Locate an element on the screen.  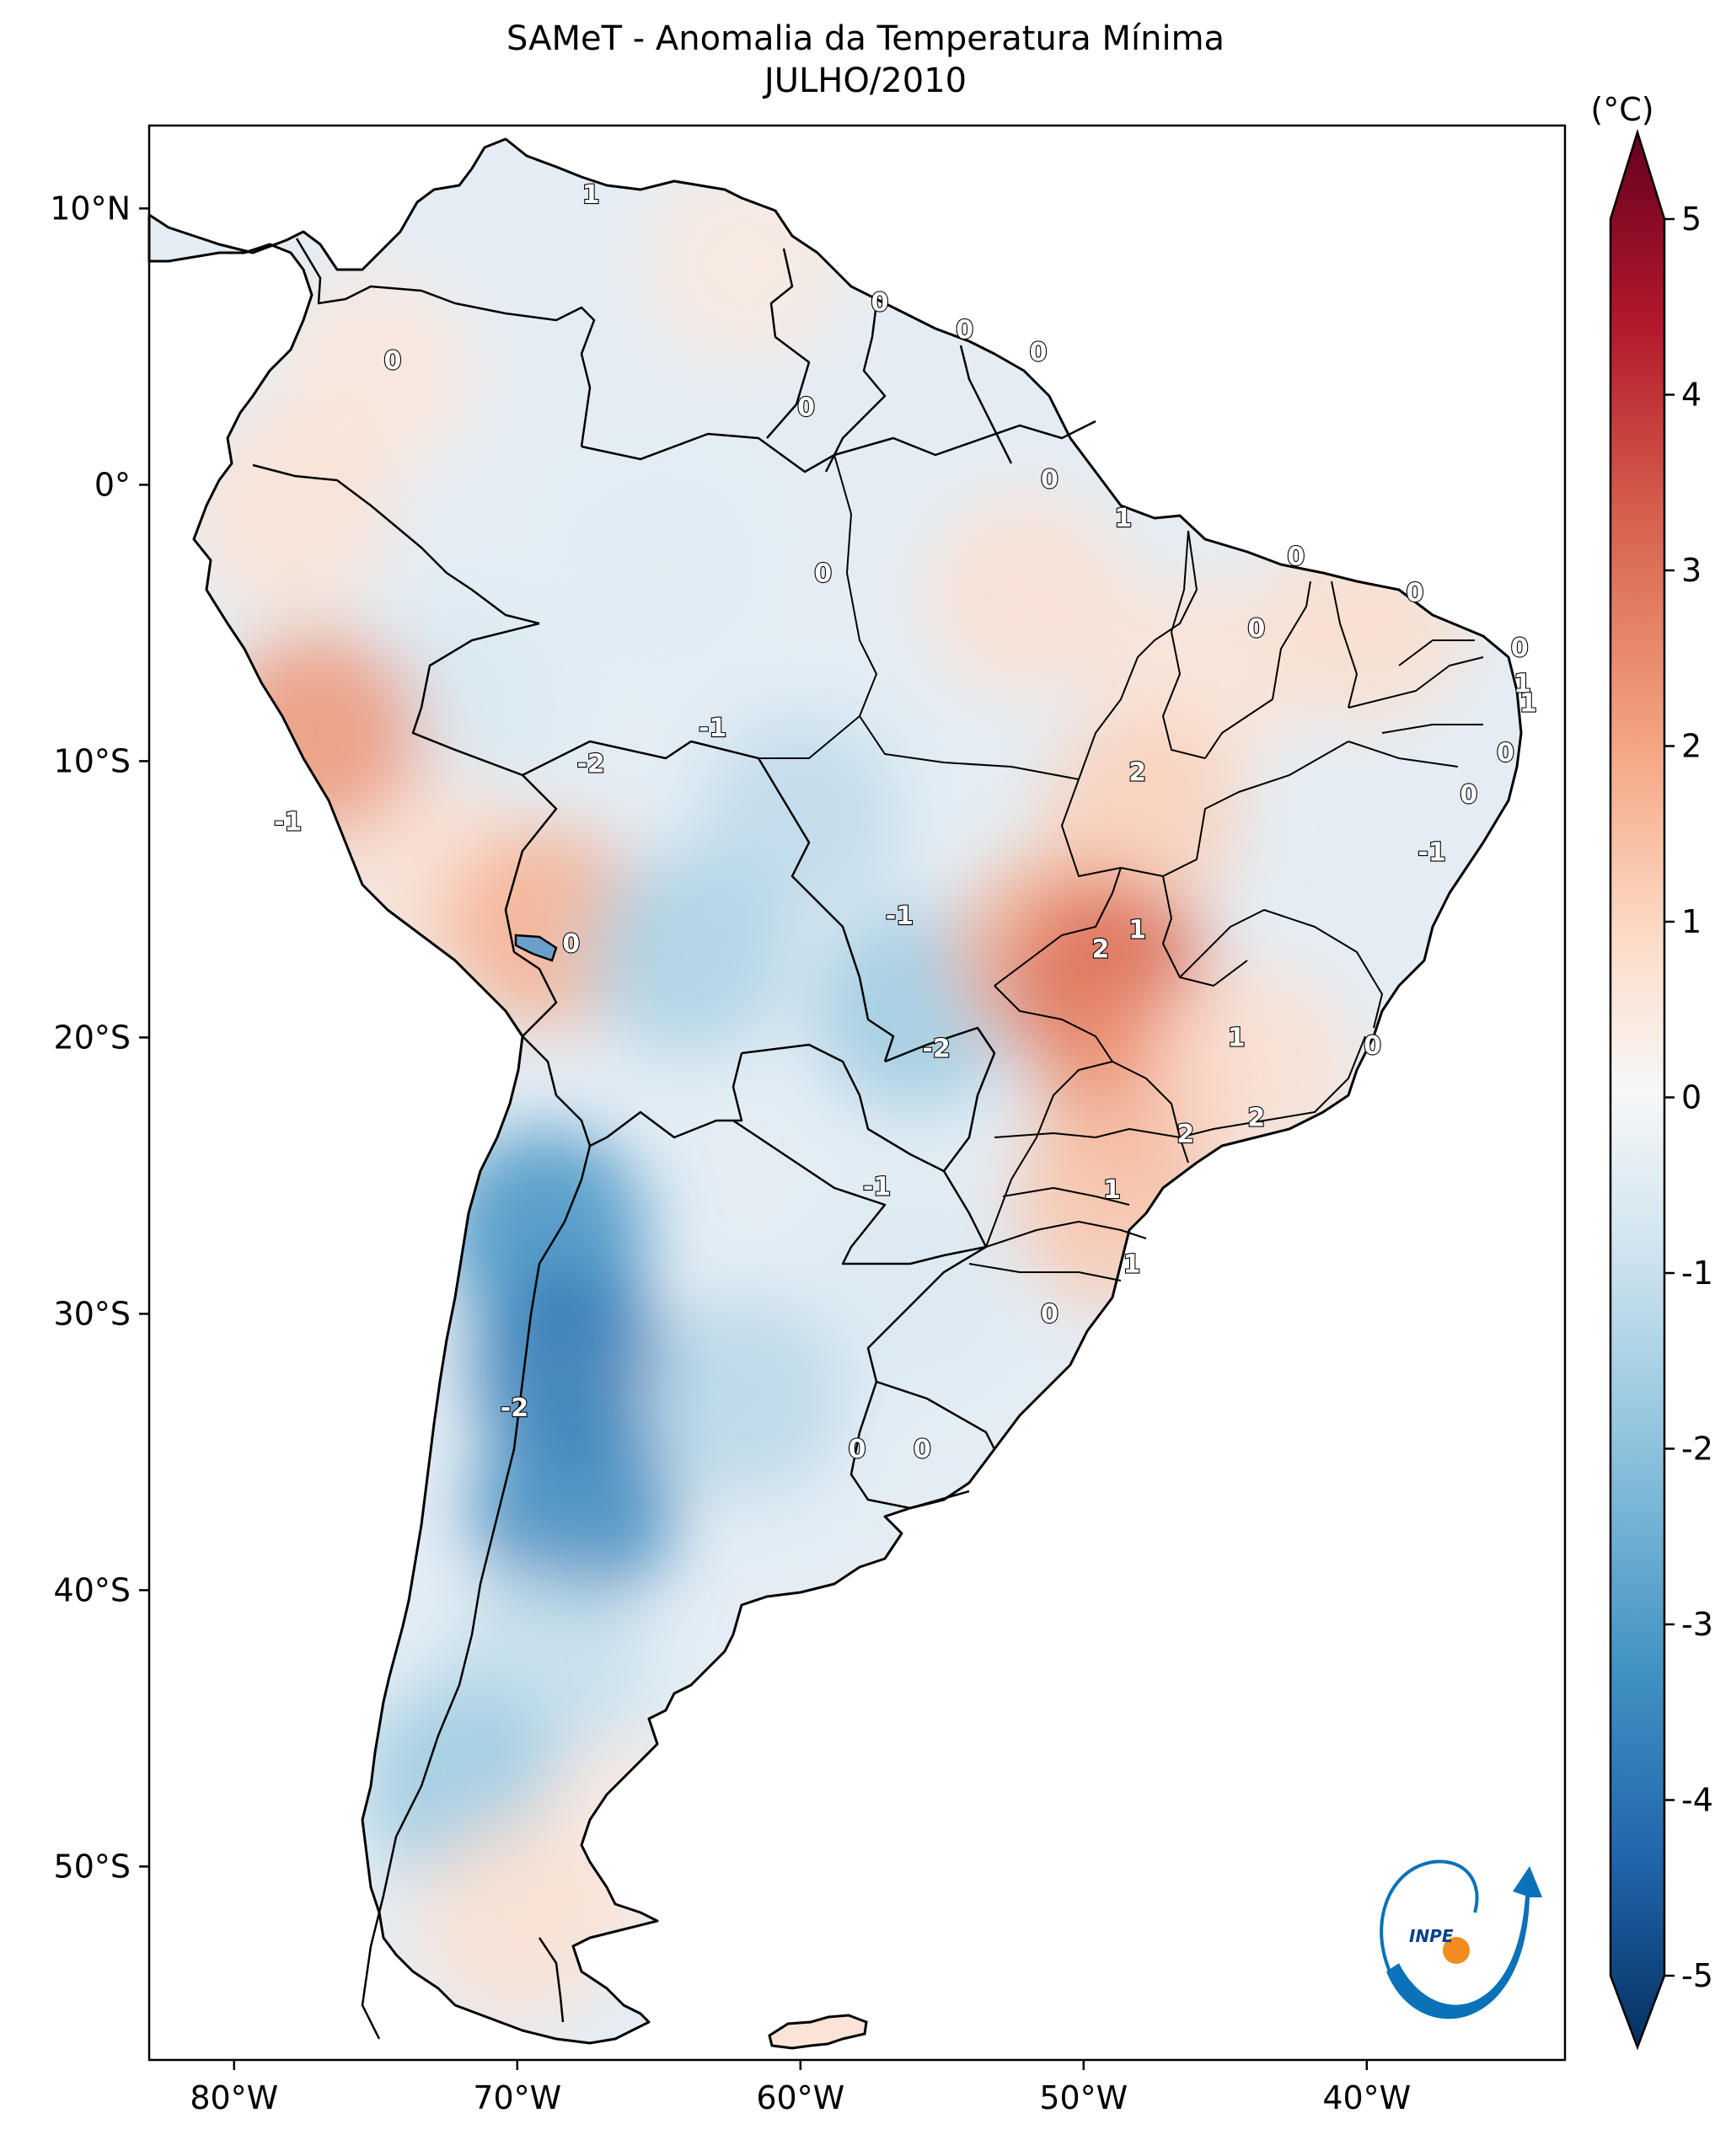
y-tick-label: 0° is located at coordinates (112, 484).